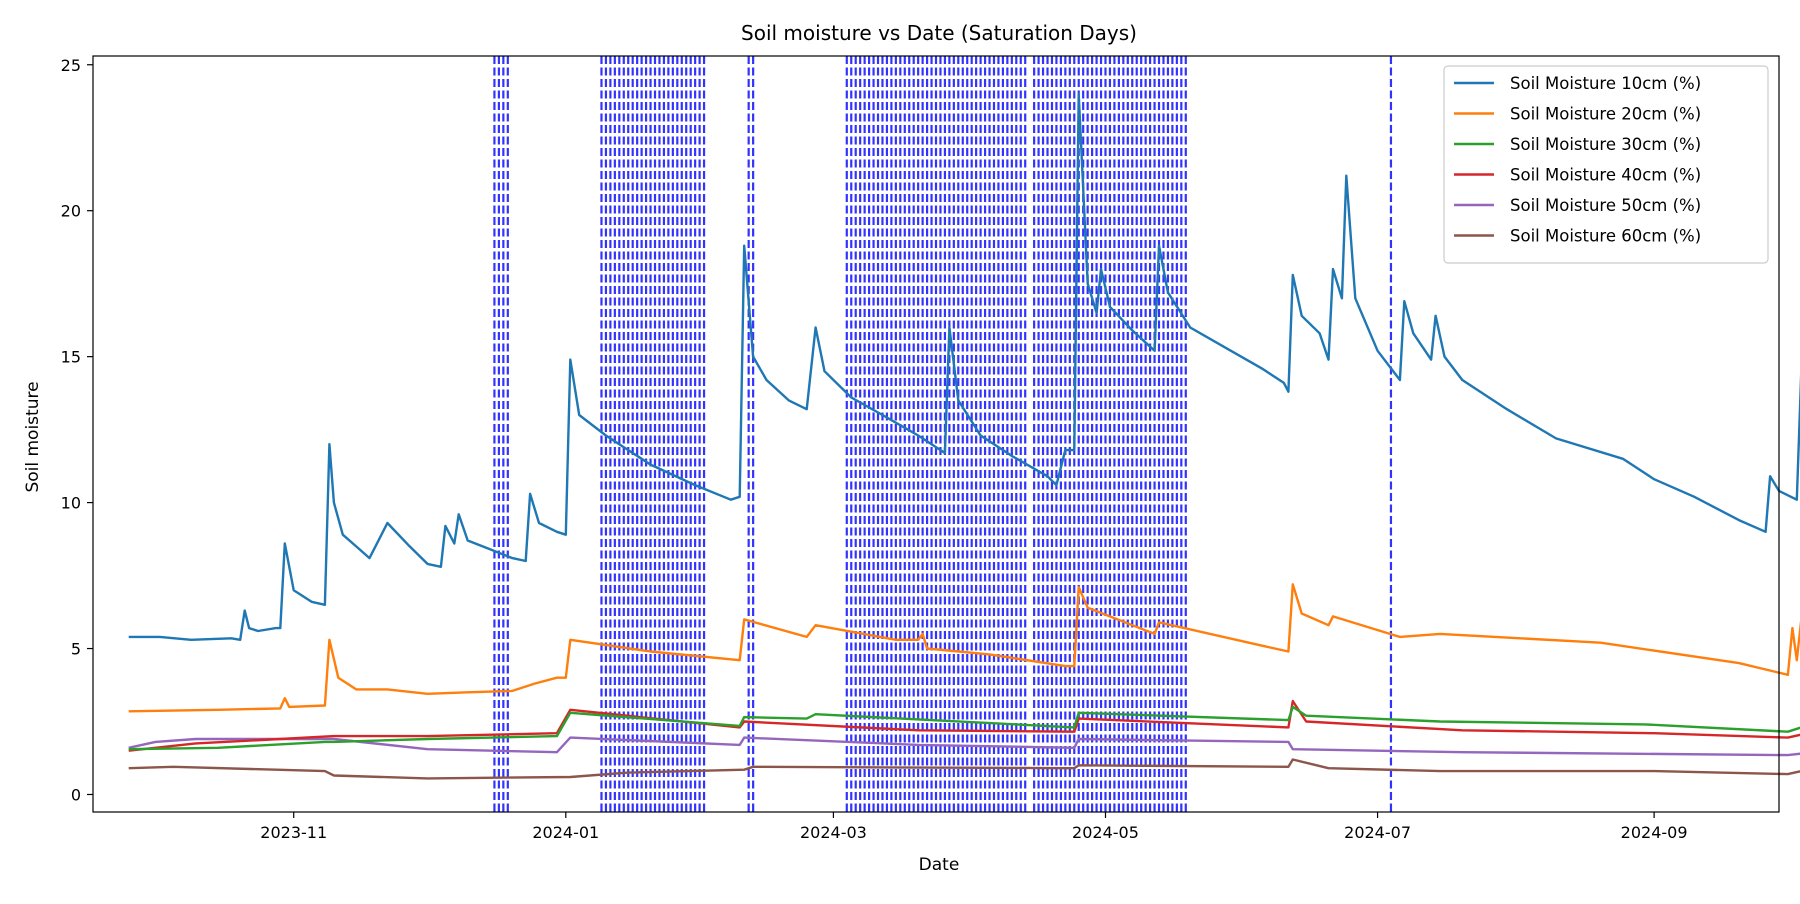 The height and width of the screenshot is (904, 1800). Describe the element at coordinates (71, 503) in the screenshot. I see `y-tick-label: 10` at that location.